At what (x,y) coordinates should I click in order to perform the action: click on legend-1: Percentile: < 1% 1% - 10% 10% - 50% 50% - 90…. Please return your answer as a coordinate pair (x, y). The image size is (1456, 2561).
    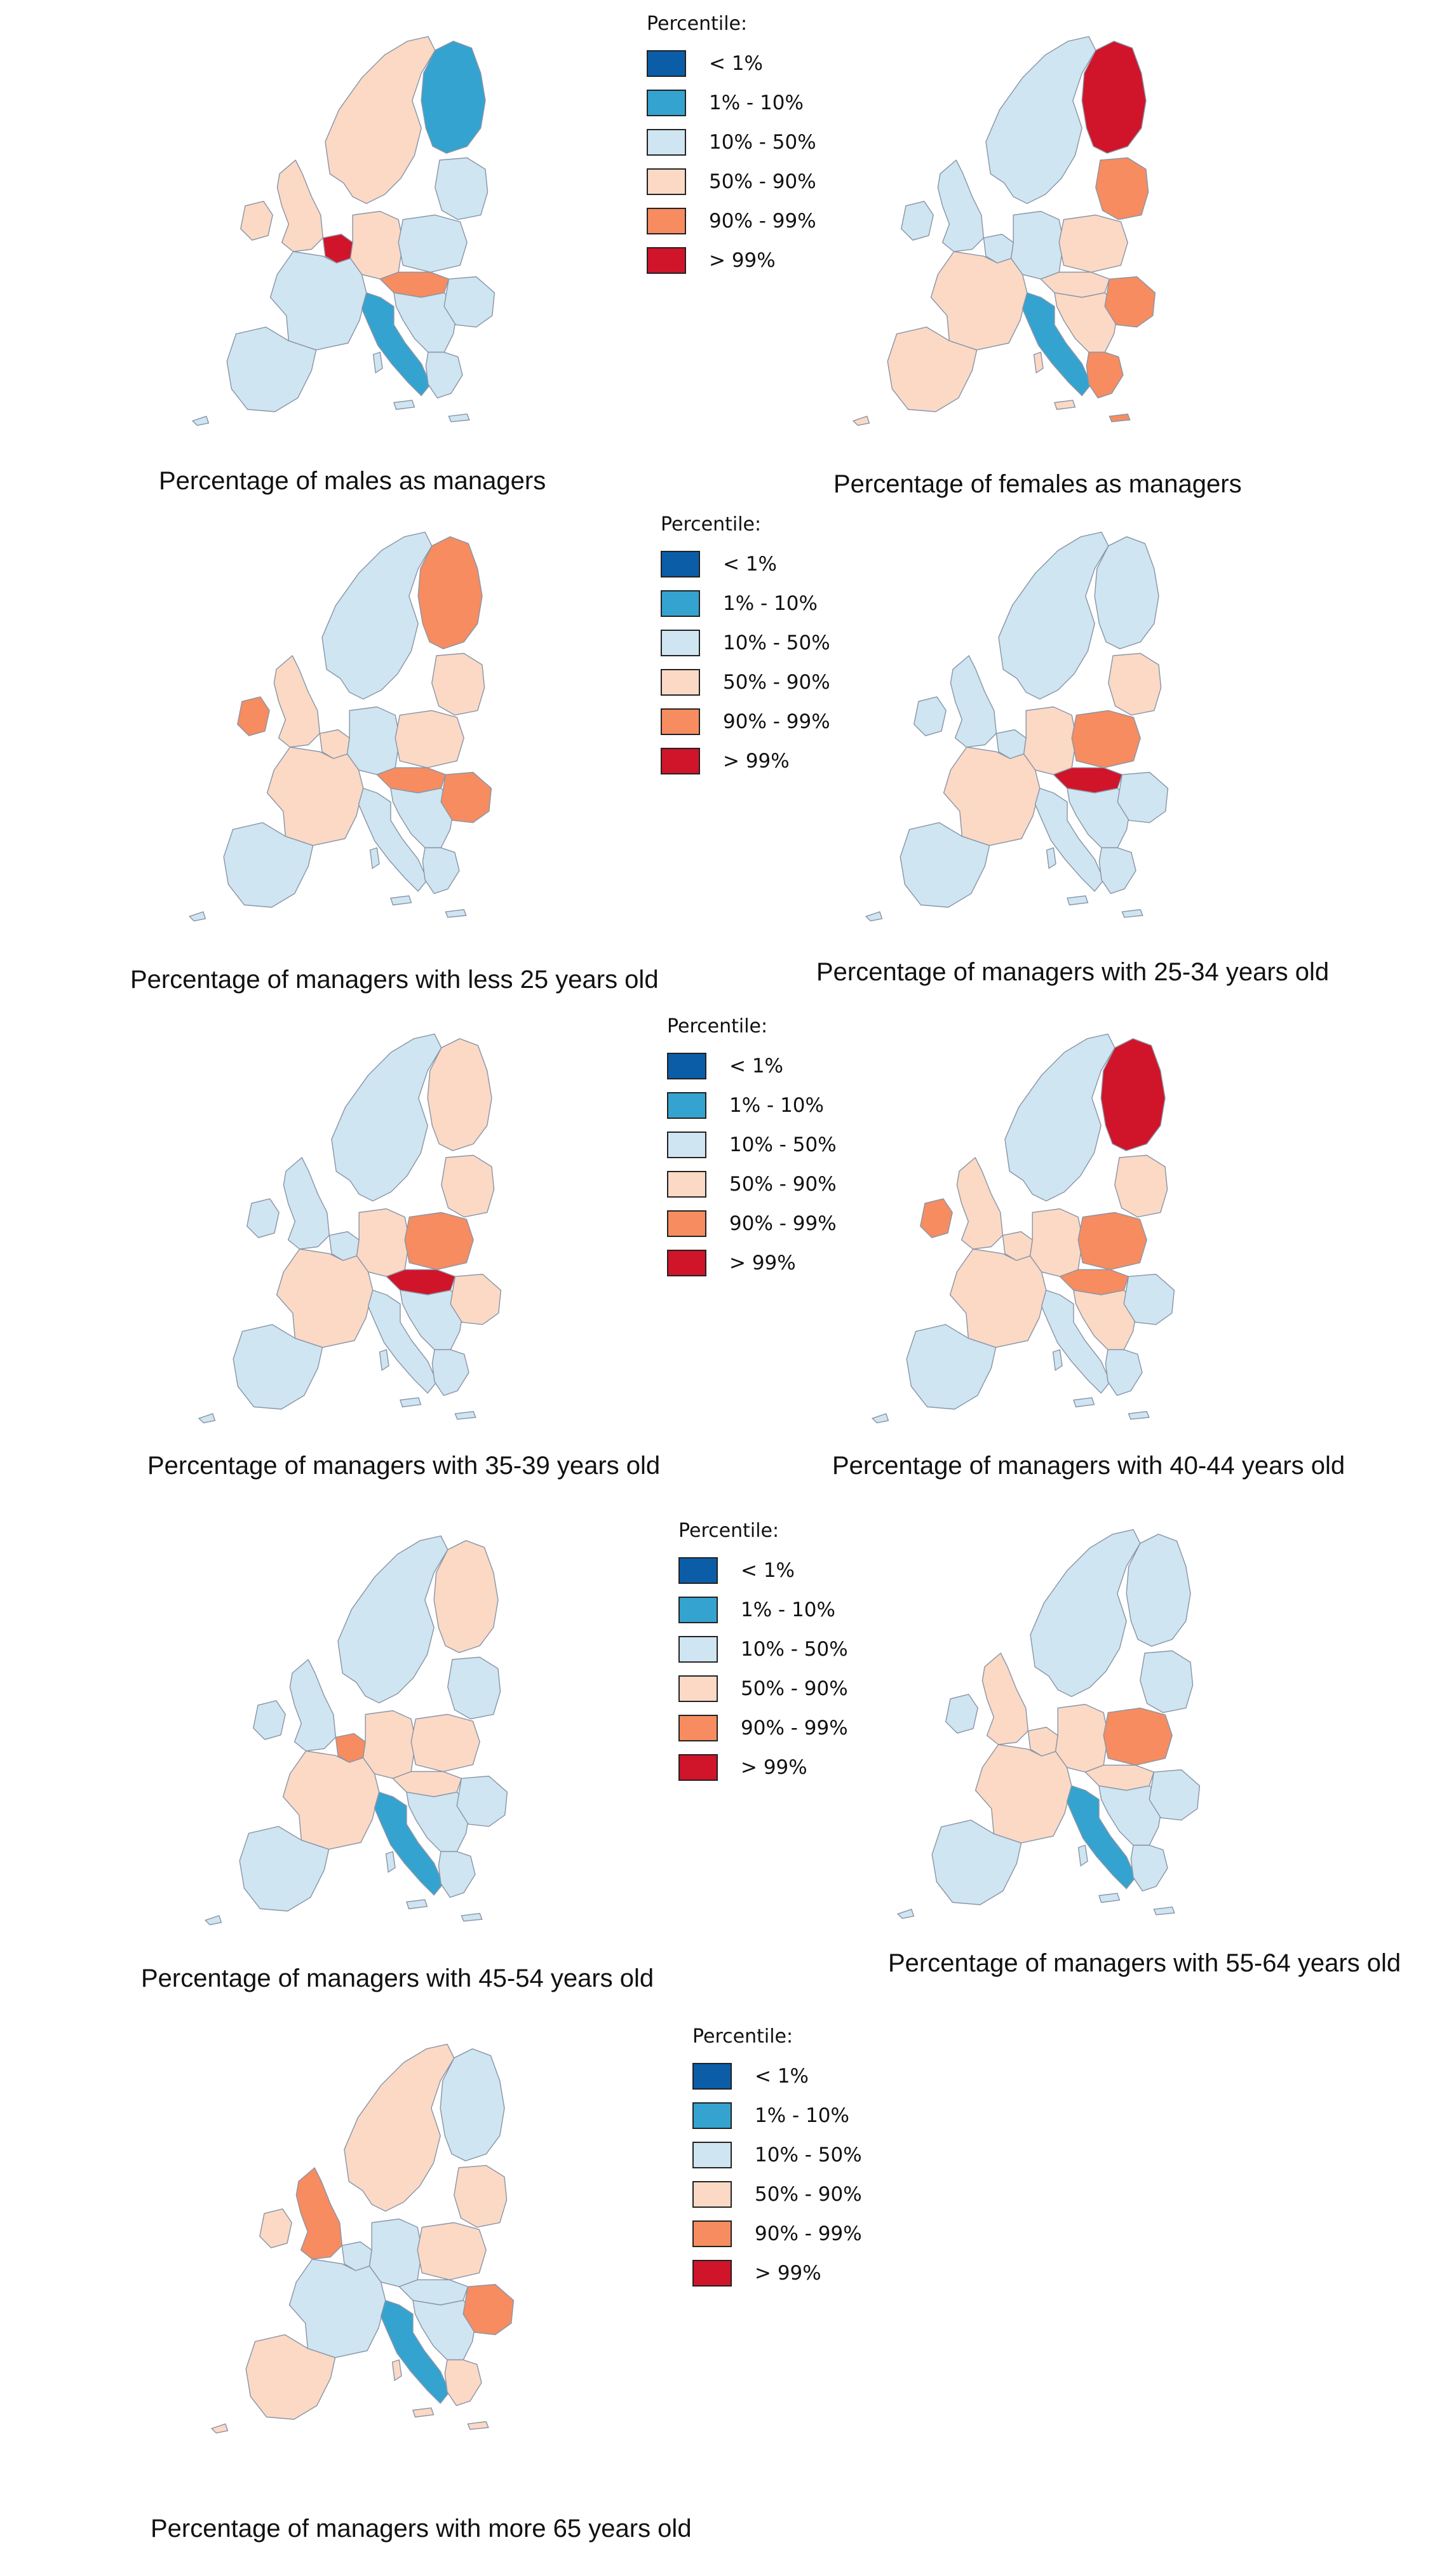
    Looking at the image, I should click on (731, 146).